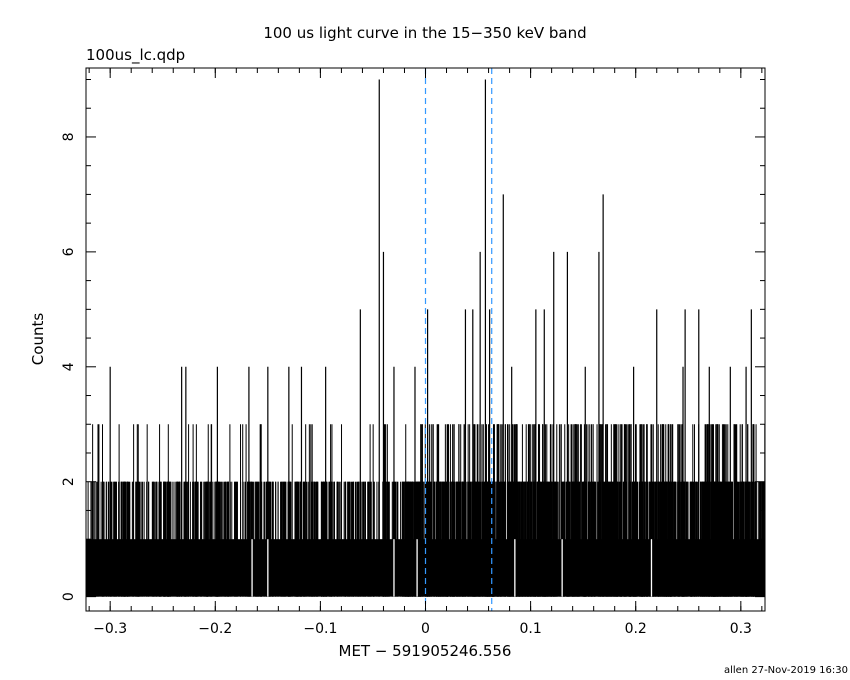 This screenshot has width=850, height=680. Describe the element at coordinates (320, 629) in the screenshot. I see `x-tick-label: −0.1` at that location.